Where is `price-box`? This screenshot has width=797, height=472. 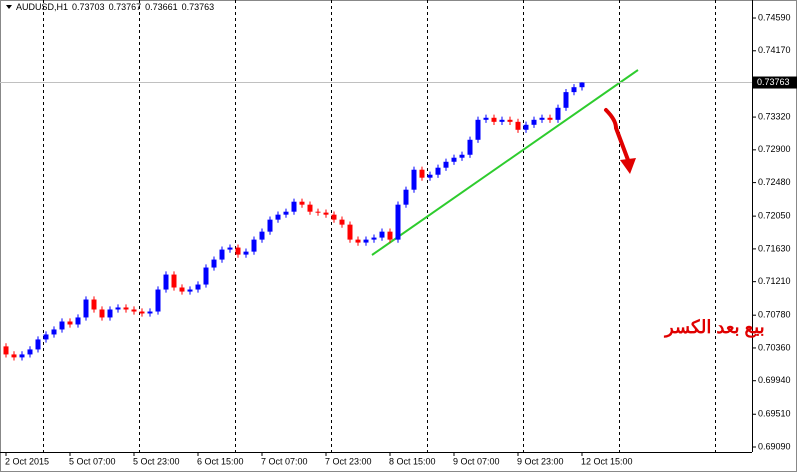 price-box is located at coordinates (775, 82).